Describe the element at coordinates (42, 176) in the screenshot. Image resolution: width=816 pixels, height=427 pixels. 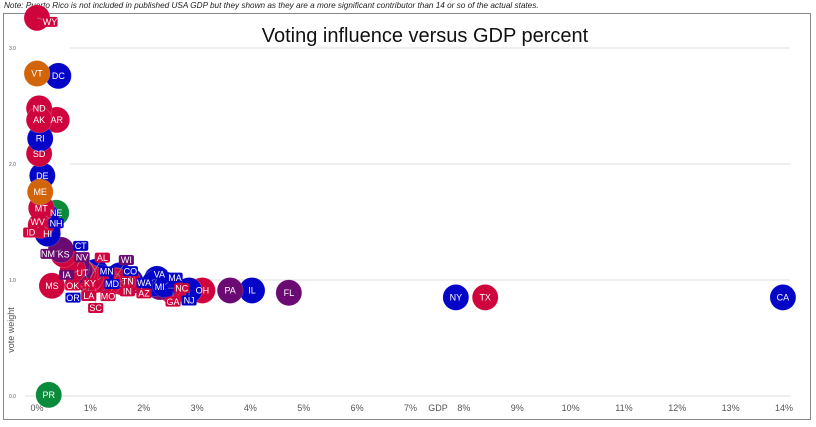
I see `bubble-label-de: DE` at that location.